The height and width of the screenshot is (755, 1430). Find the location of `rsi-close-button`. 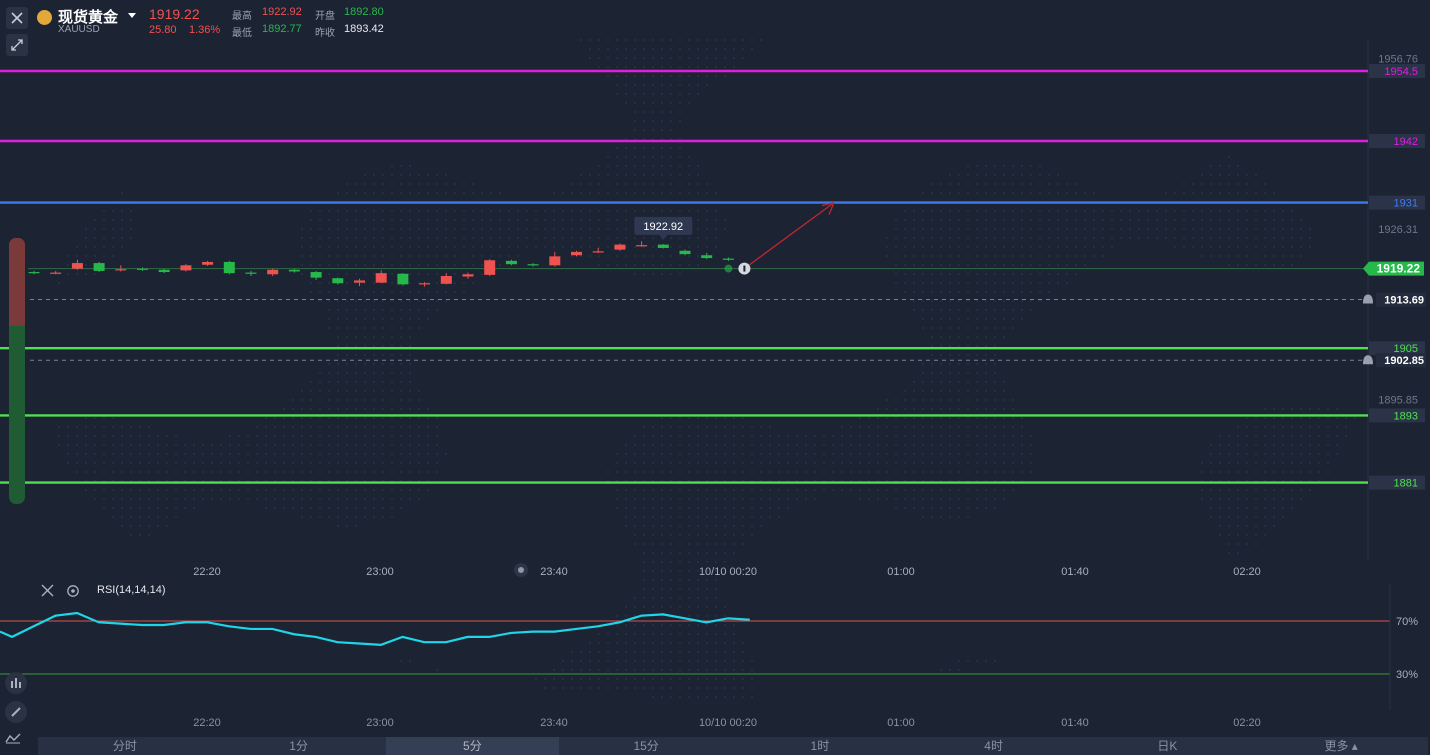

rsi-close-button is located at coordinates (47, 593).